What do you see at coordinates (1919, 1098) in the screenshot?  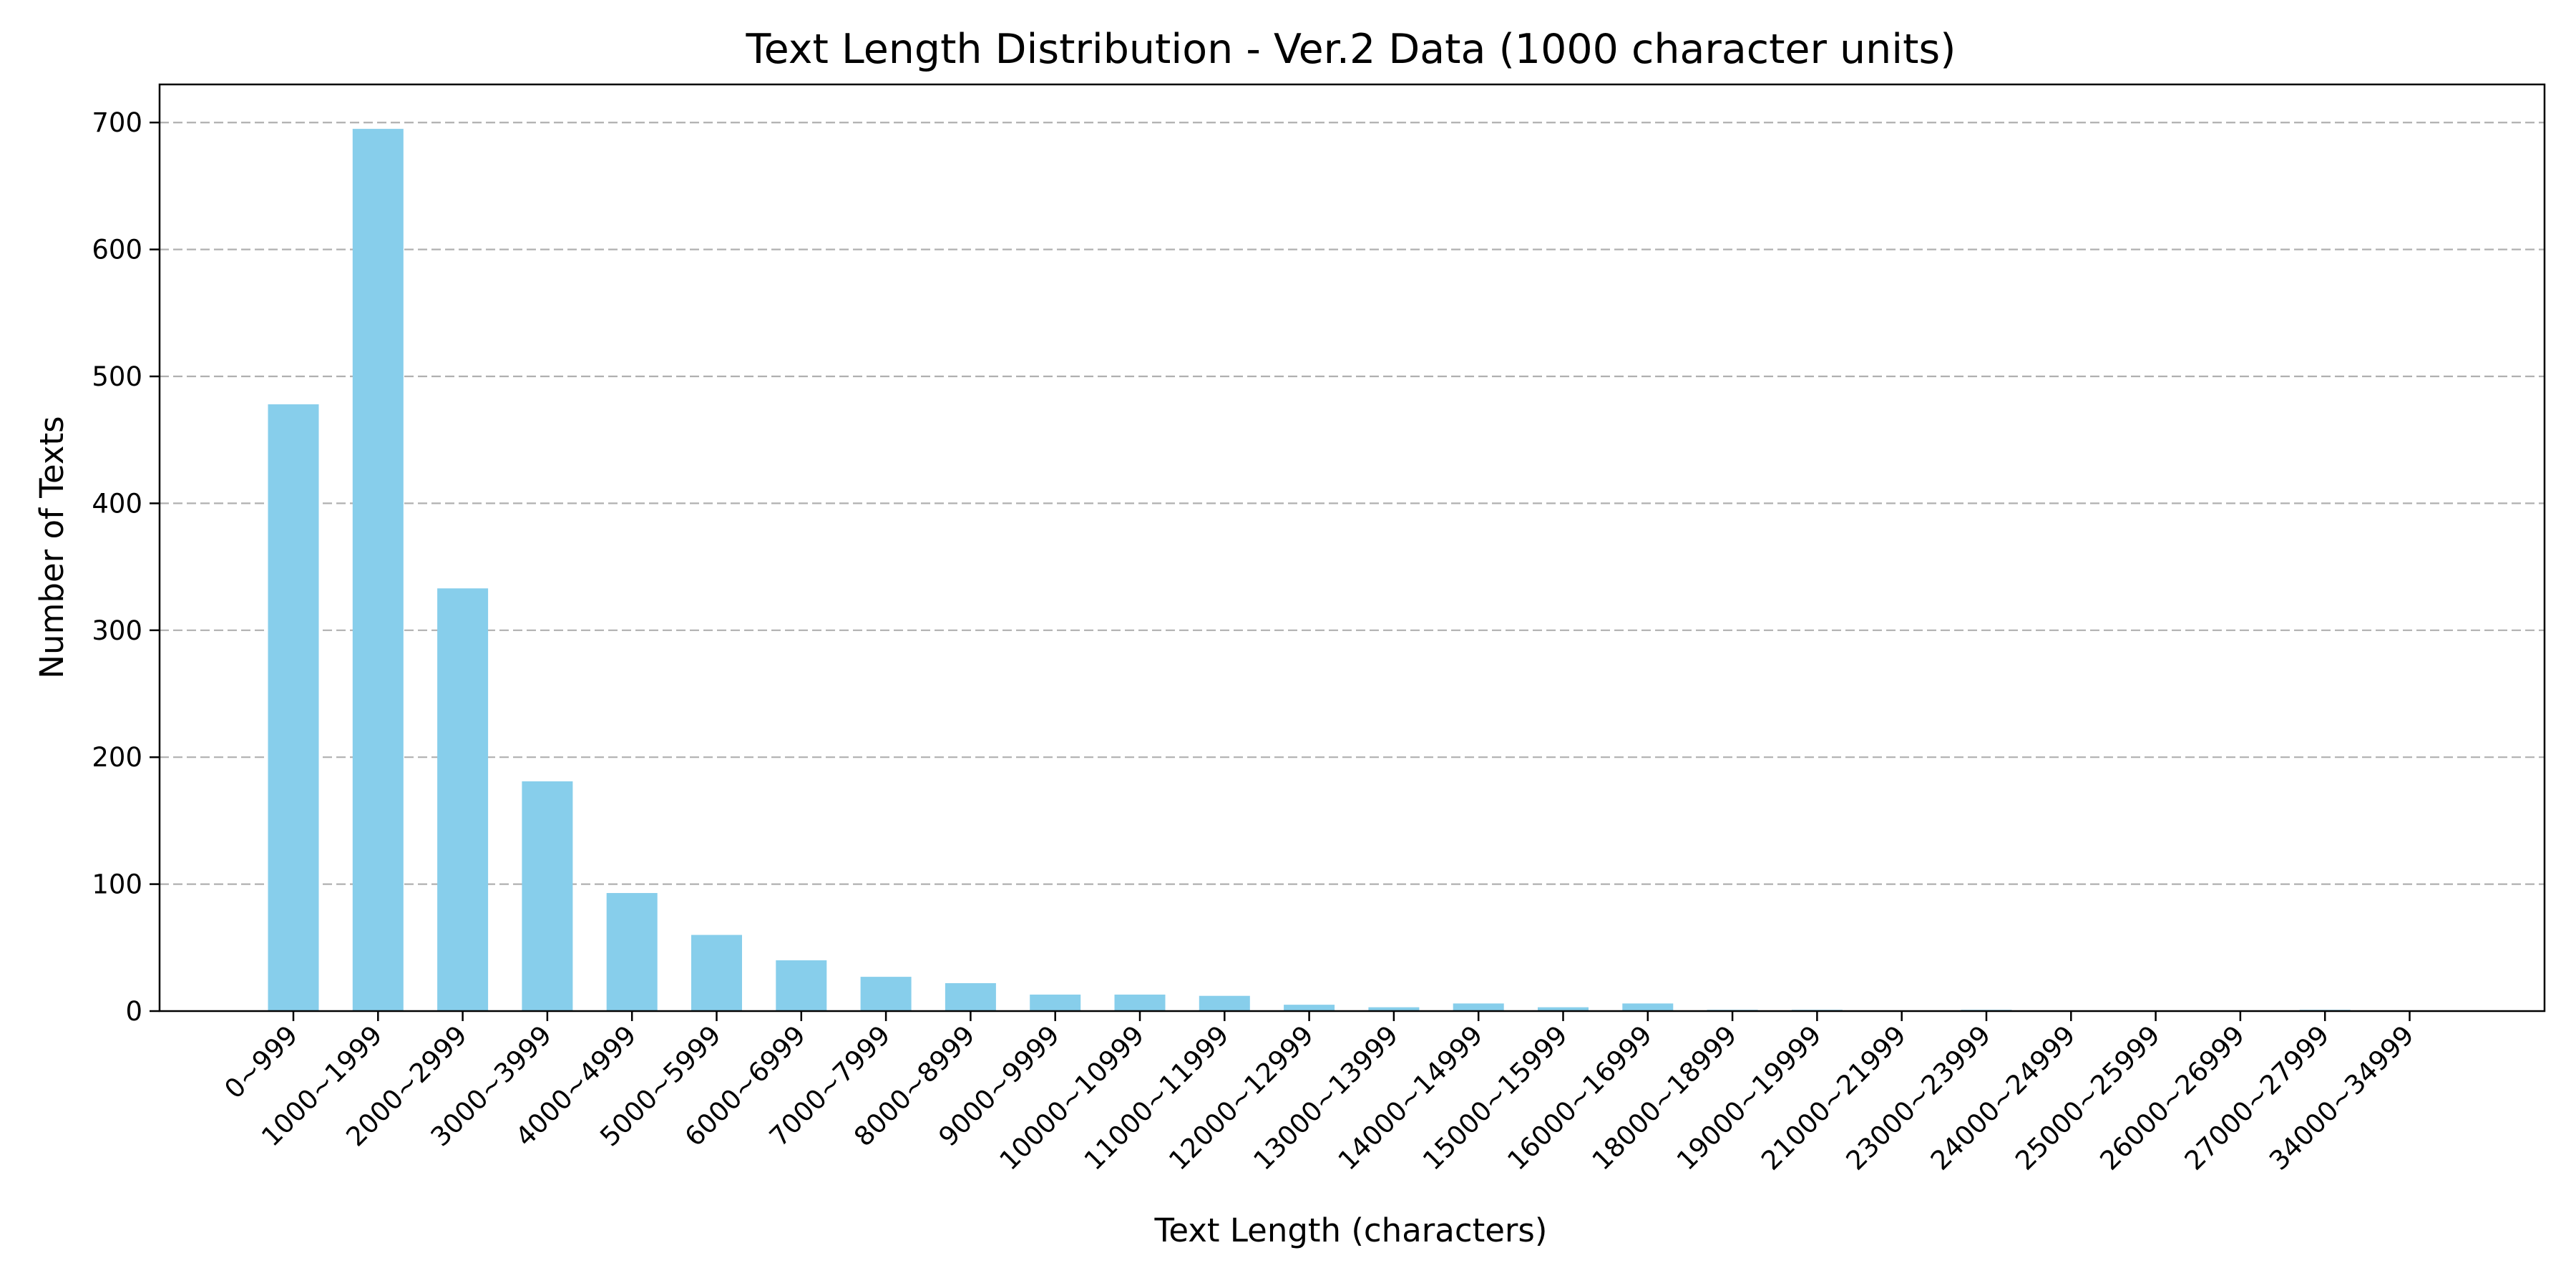 I see `x-tick-label: 23000~23999` at bounding box center [1919, 1098].